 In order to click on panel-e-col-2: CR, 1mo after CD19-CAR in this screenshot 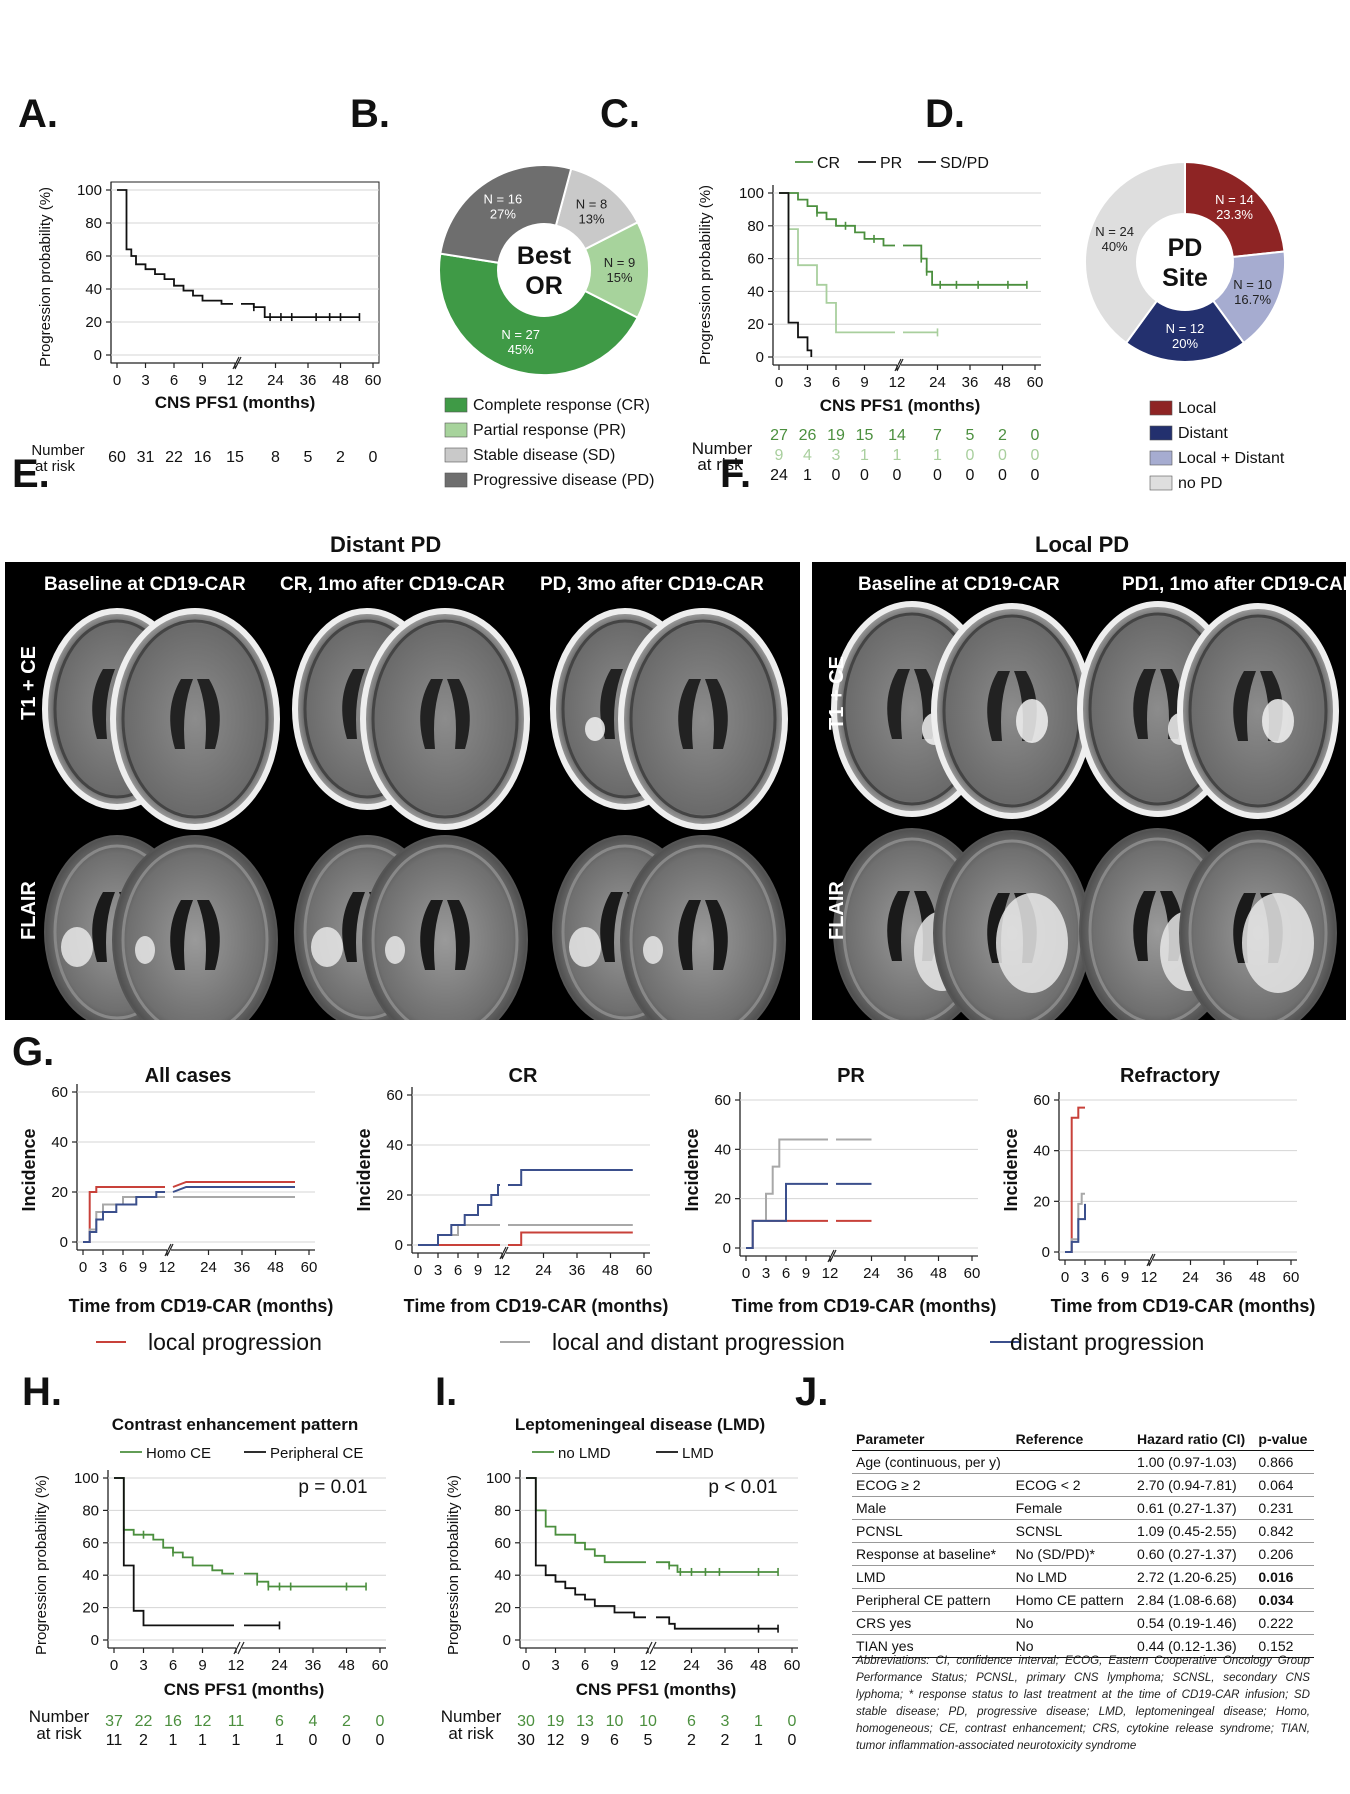, I will do `click(392, 584)`.